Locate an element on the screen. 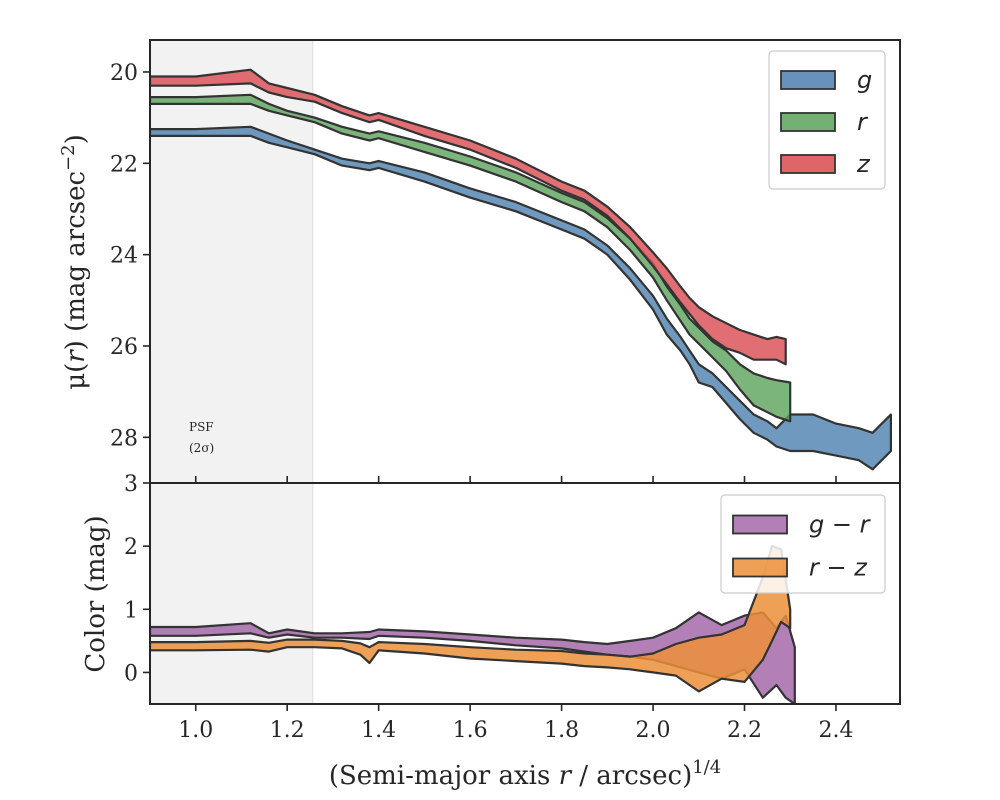 The image size is (1000, 800). top-legend: grz is located at coordinates (827, 120).